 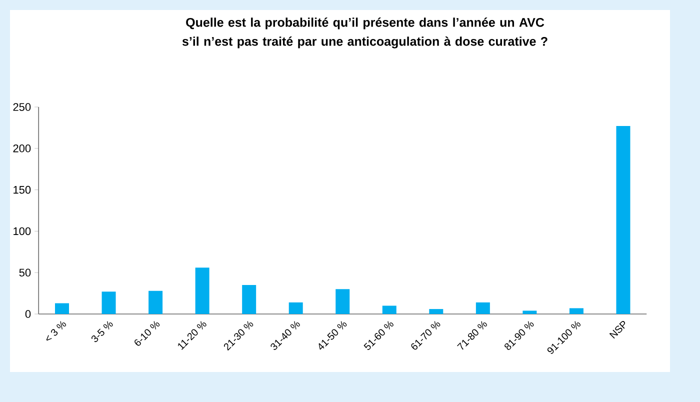 What do you see at coordinates (22, 107) in the screenshot?
I see `y-tick-label: 250` at bounding box center [22, 107].